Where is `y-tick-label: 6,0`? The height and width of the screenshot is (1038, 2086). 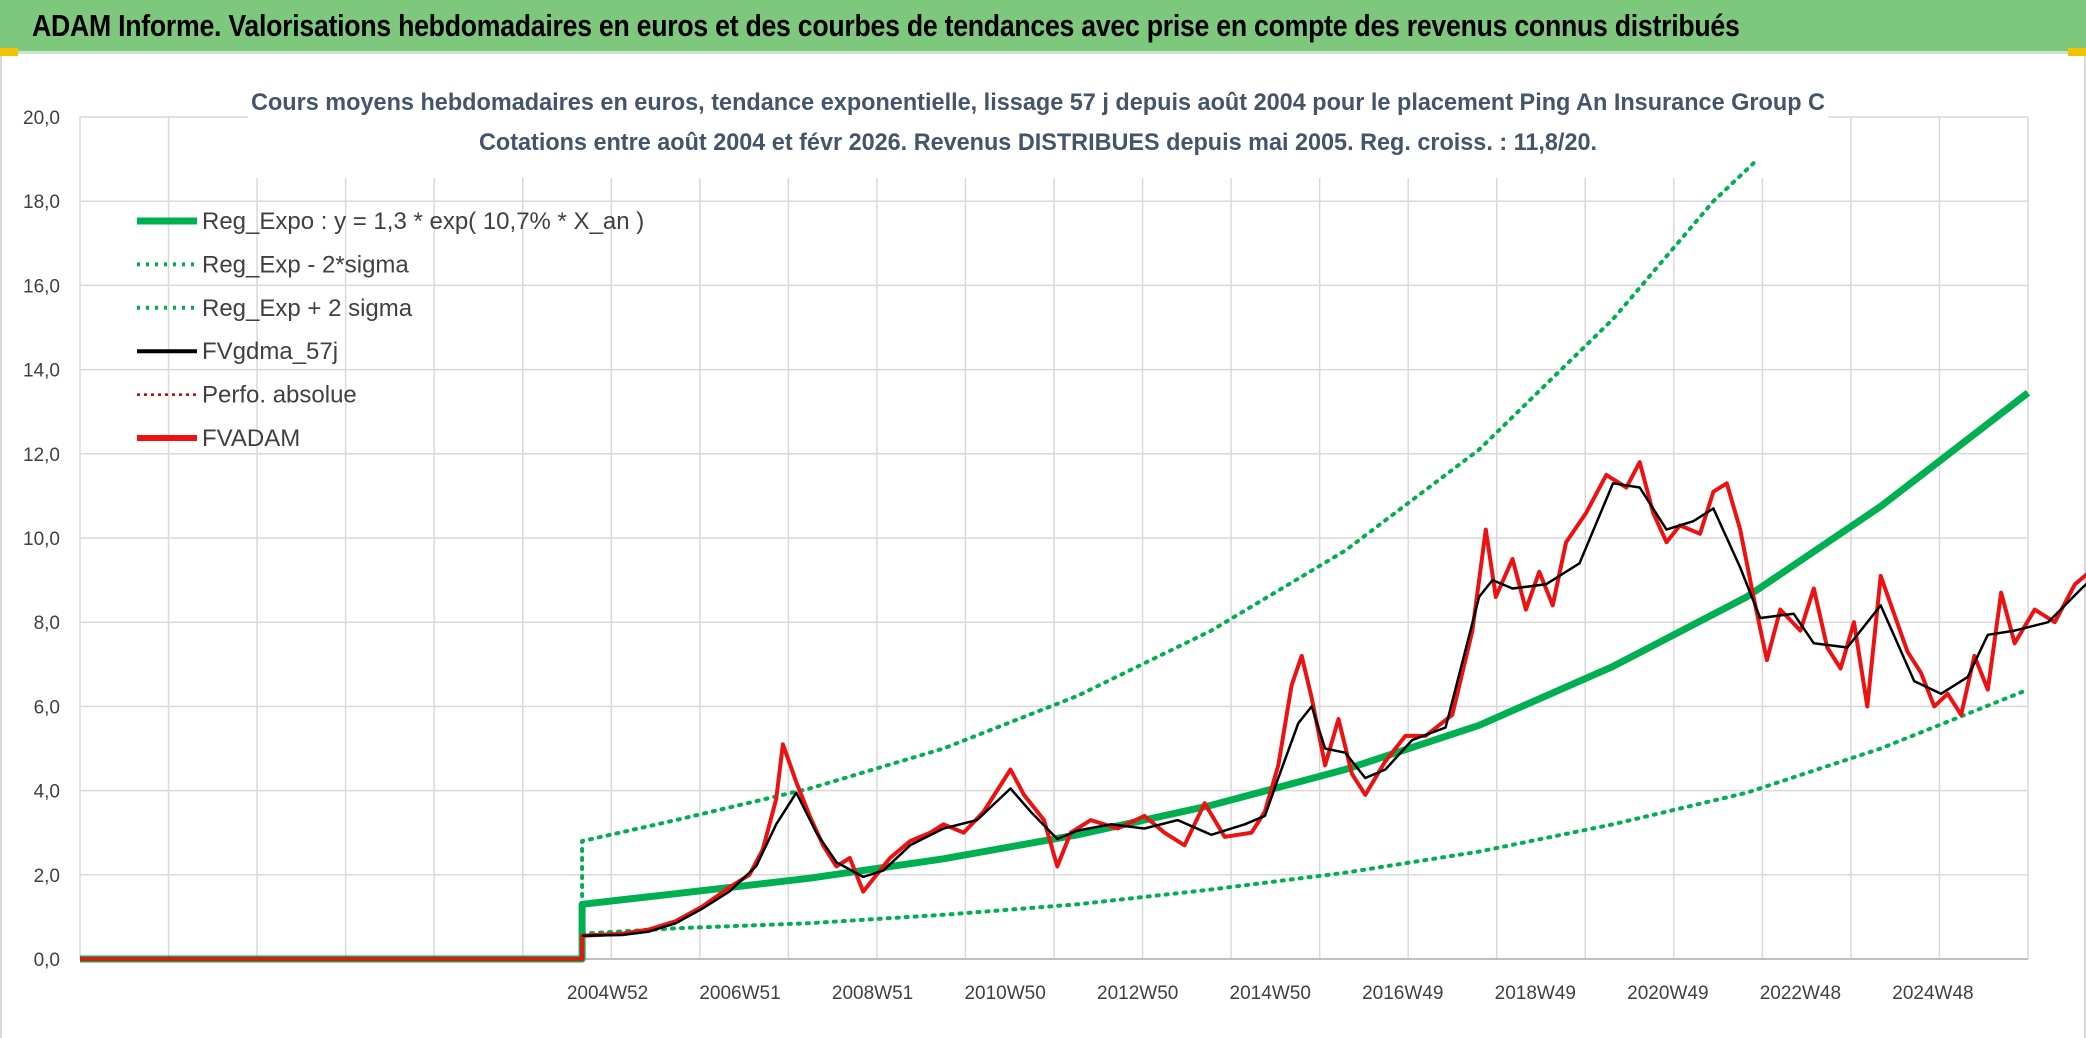 y-tick-label: 6,0 is located at coordinates (47, 707).